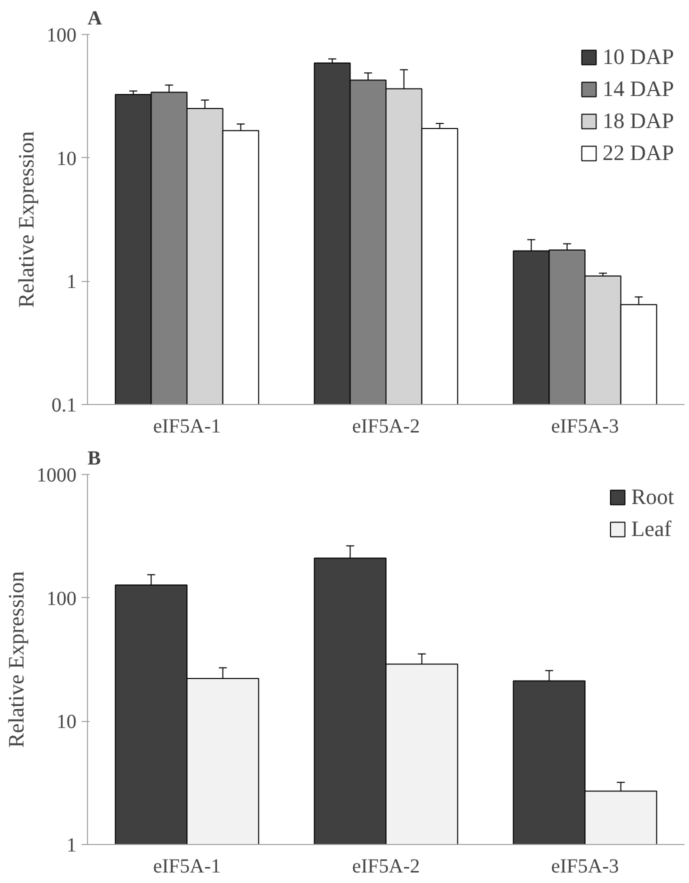 This screenshot has width=689, height=883. I want to click on legend-label: 10 DAP, so click(638, 57).